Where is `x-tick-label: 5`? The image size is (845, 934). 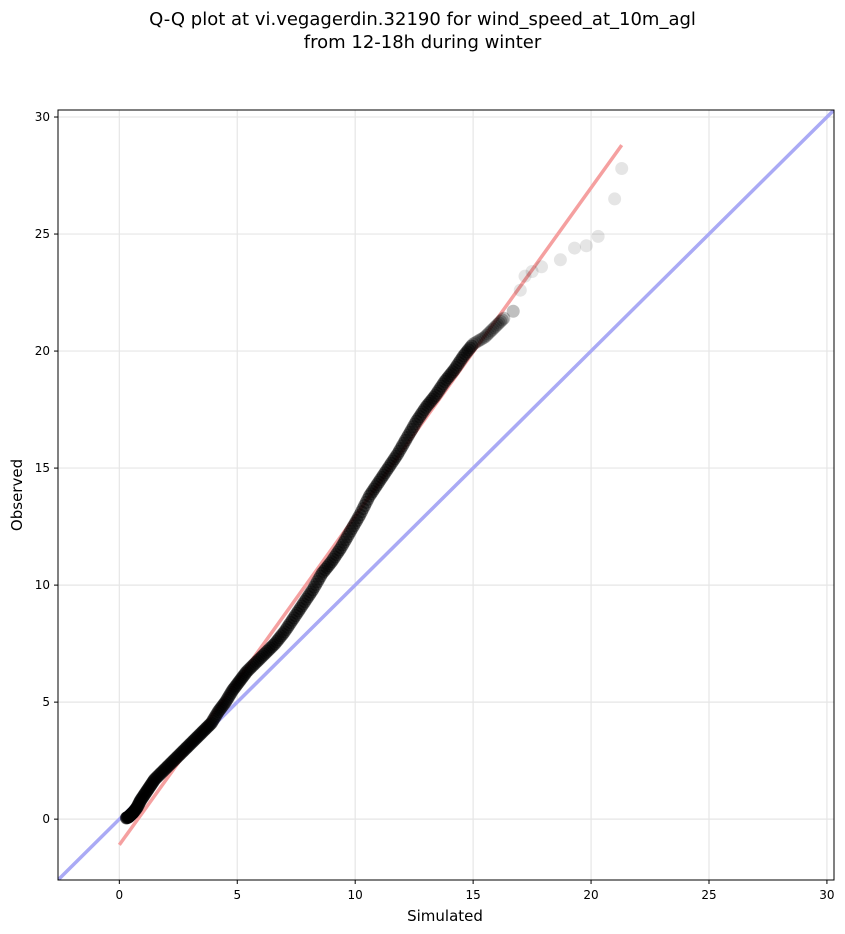 x-tick-label: 5 is located at coordinates (237, 895).